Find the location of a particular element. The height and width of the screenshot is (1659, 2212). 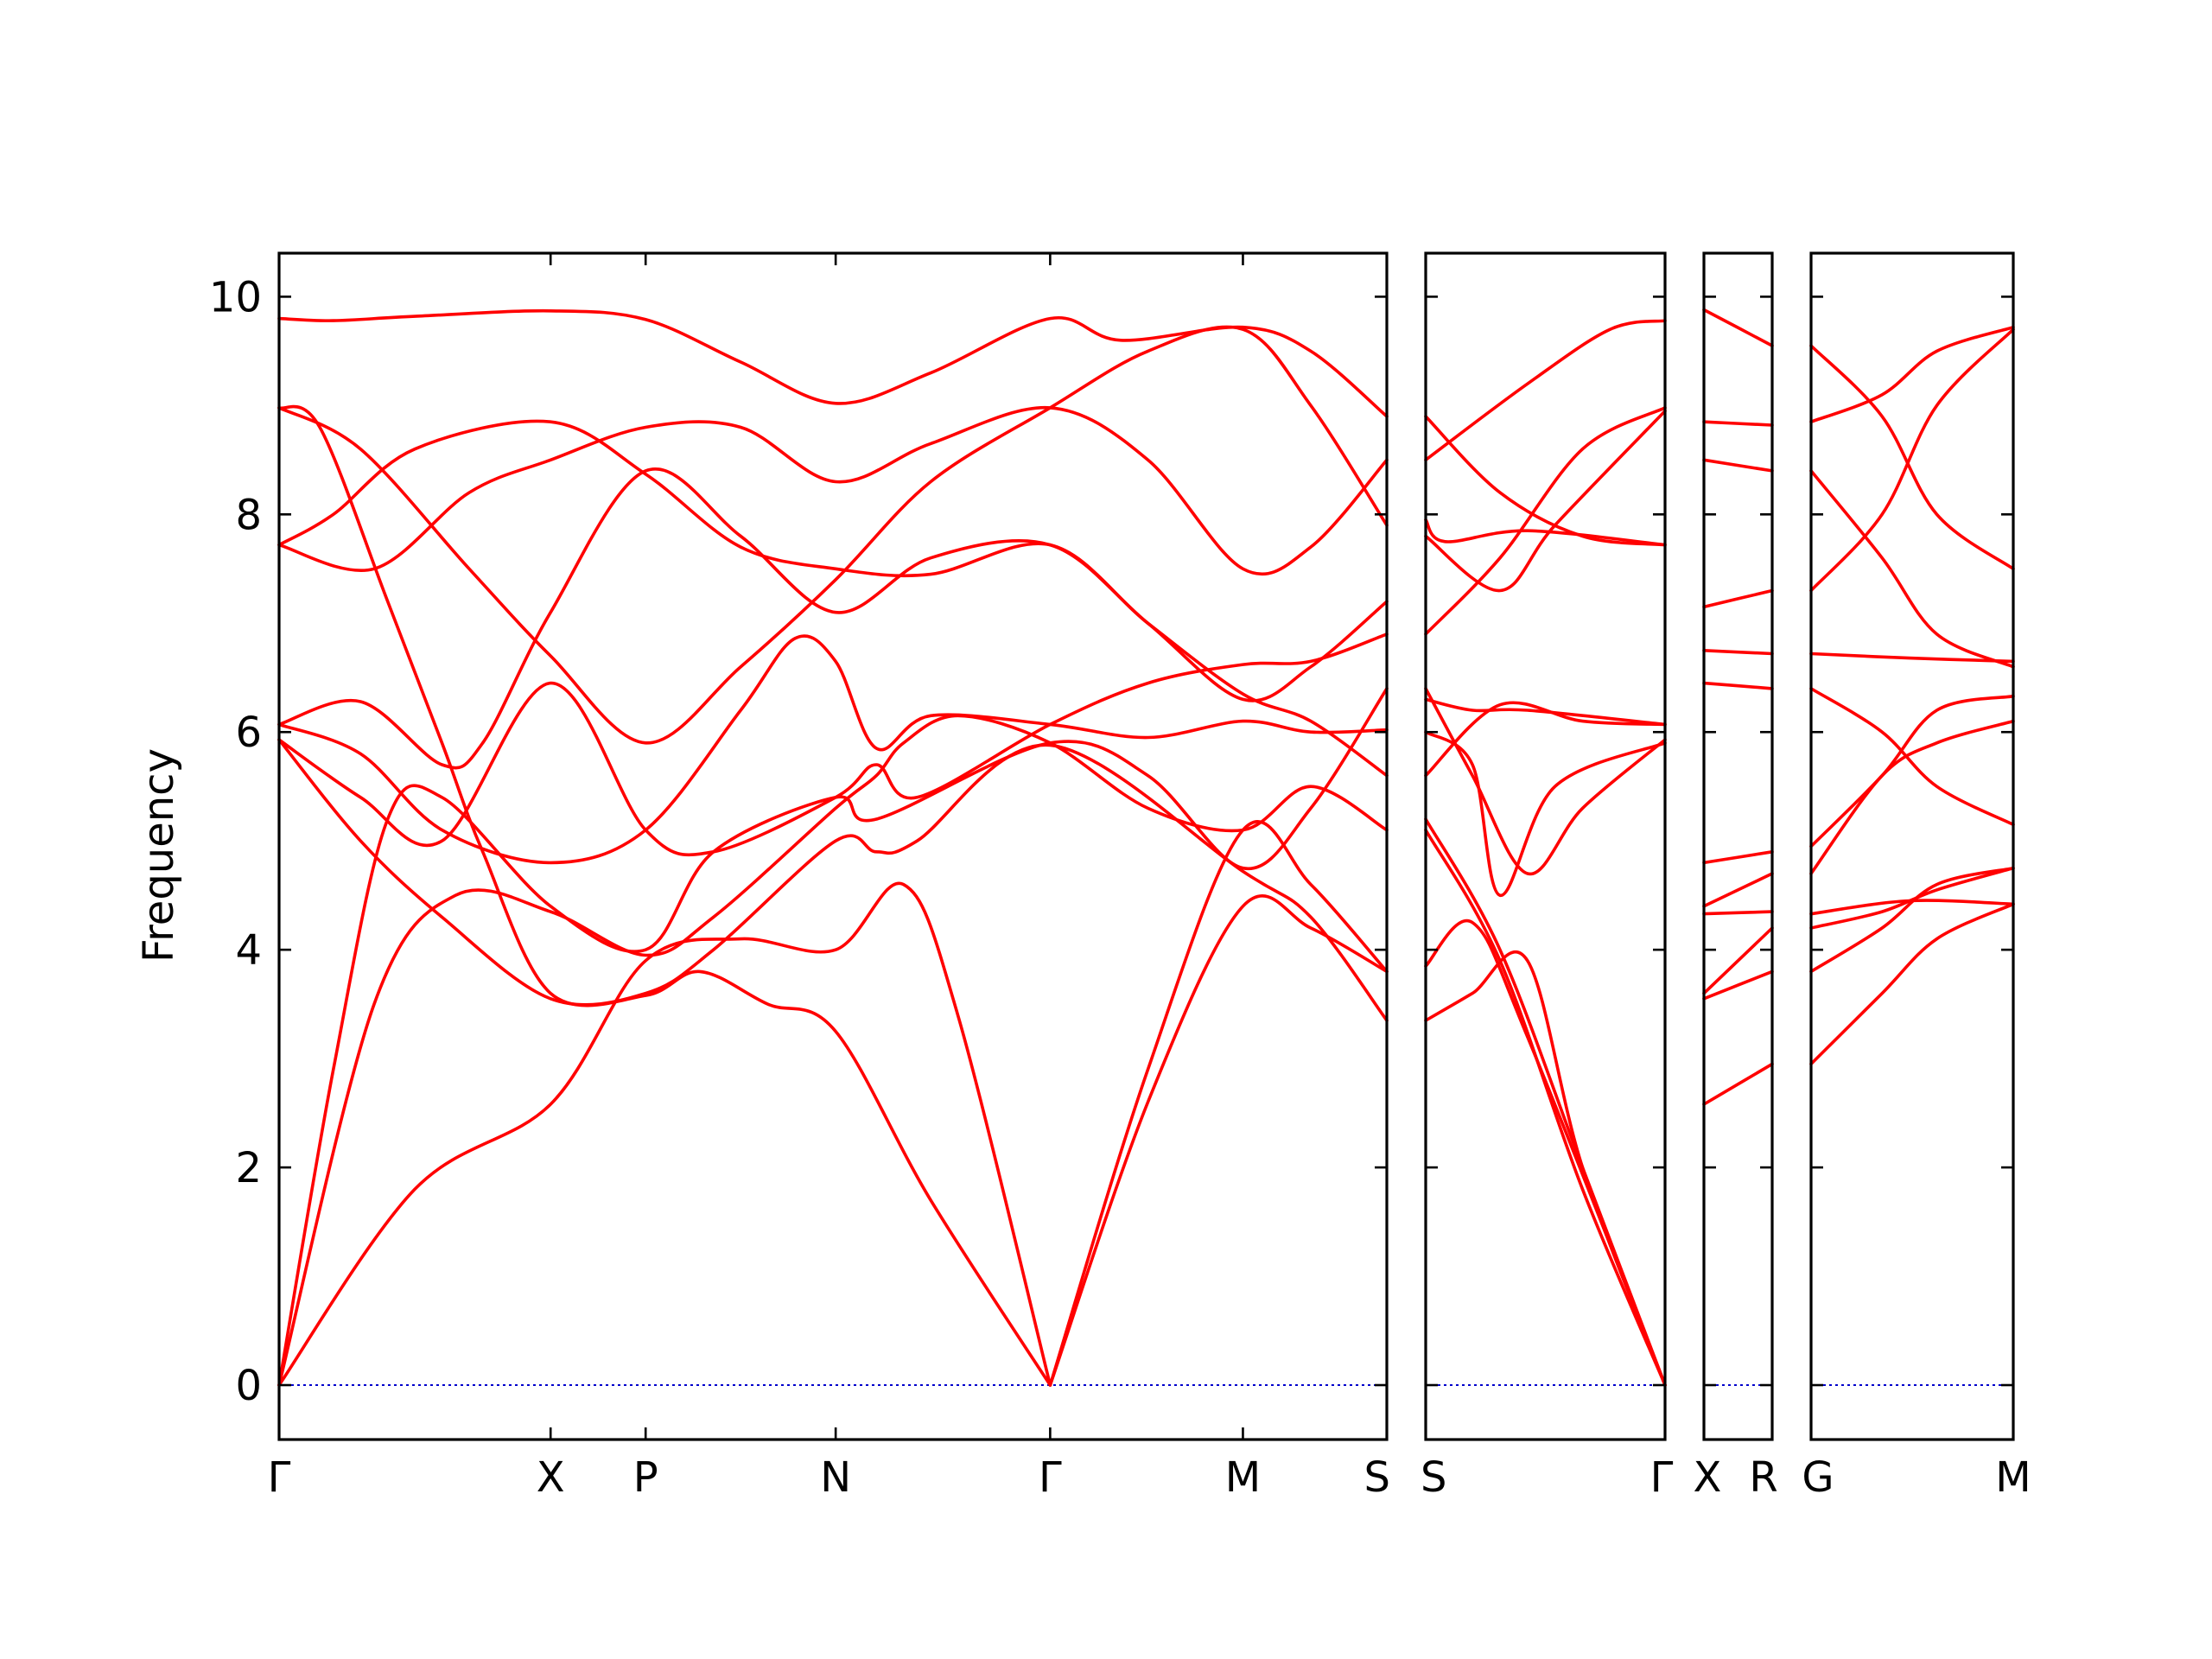

y-tick-label: 10 is located at coordinates (235, 297).